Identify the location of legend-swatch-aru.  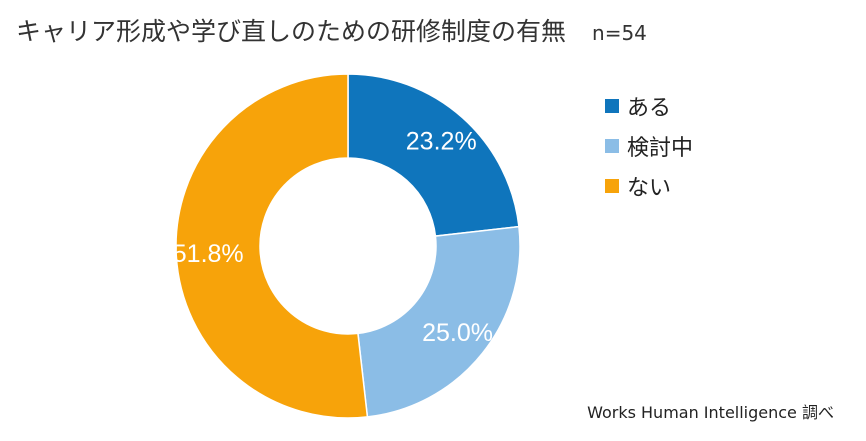
(612, 106).